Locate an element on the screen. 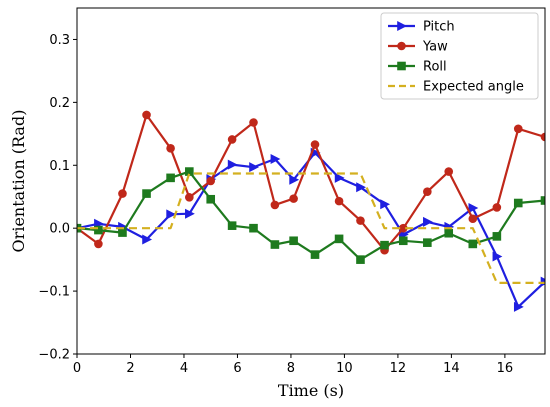 Image resolution: width=550 pixels, height=407 pixels. y-axis-ticks: −0.2 −0.1 0.0 0.1 0.2 0.3 is located at coordinates (57, 198).